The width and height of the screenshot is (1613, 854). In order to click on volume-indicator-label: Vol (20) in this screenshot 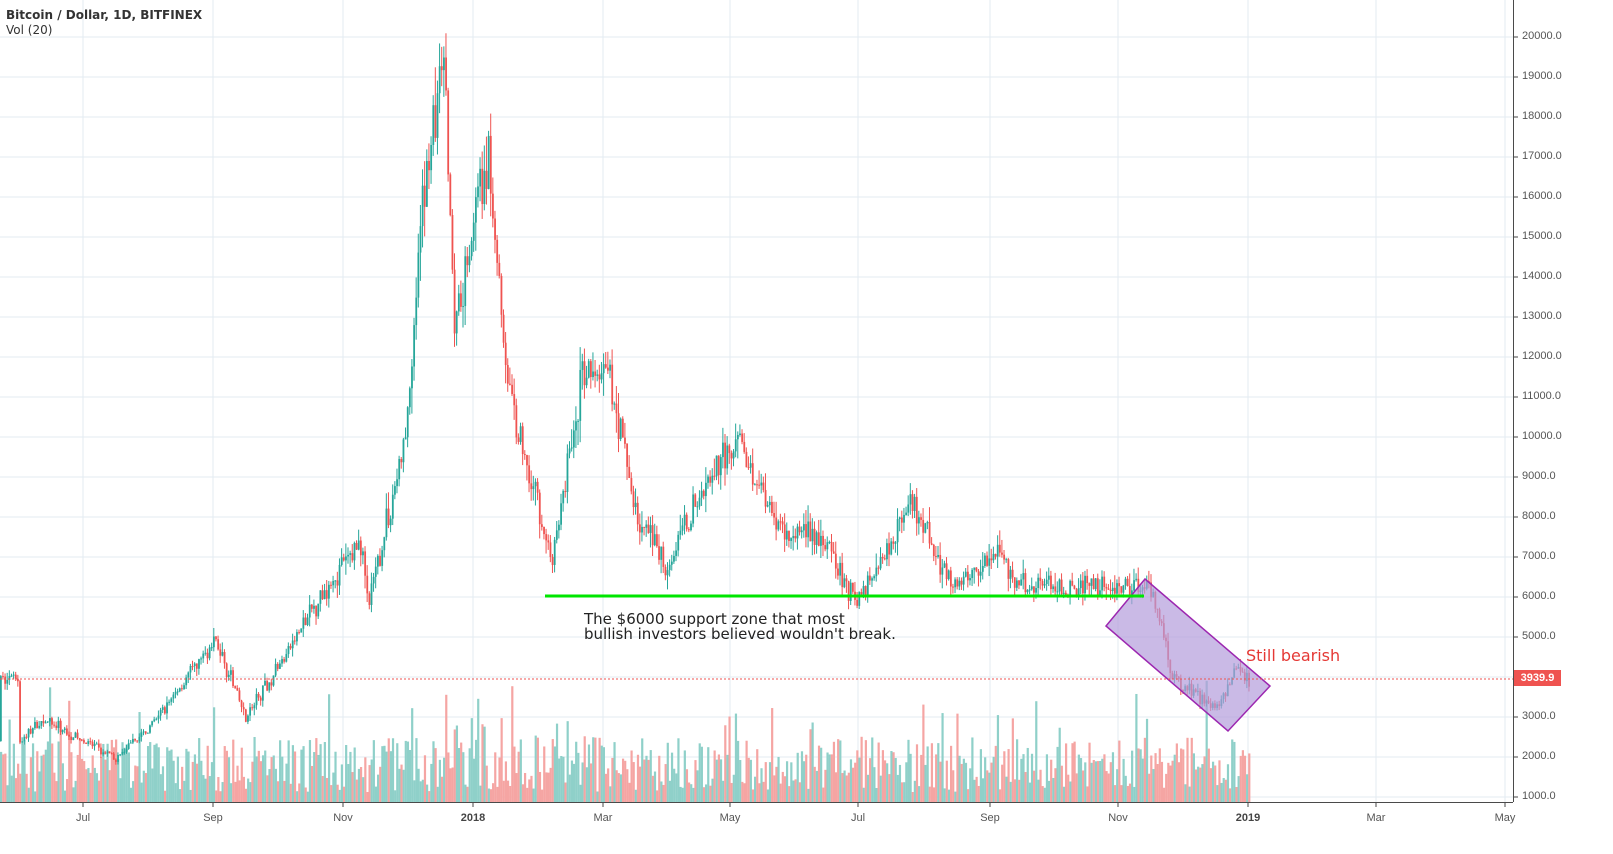, I will do `click(29, 30)`.